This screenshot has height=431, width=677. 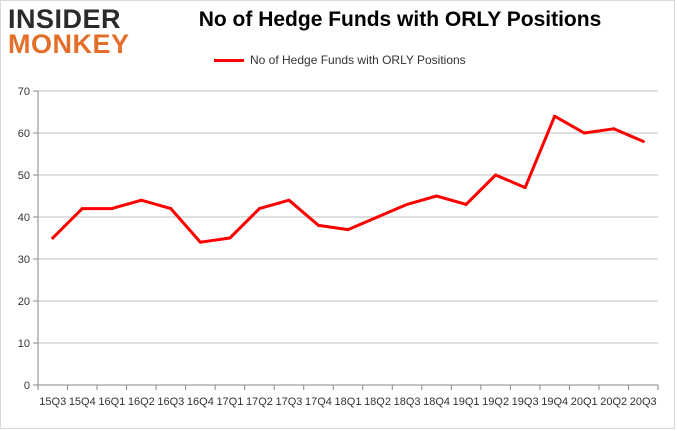 What do you see at coordinates (259, 402) in the screenshot?
I see `x-tick-label: 17Q2` at bounding box center [259, 402].